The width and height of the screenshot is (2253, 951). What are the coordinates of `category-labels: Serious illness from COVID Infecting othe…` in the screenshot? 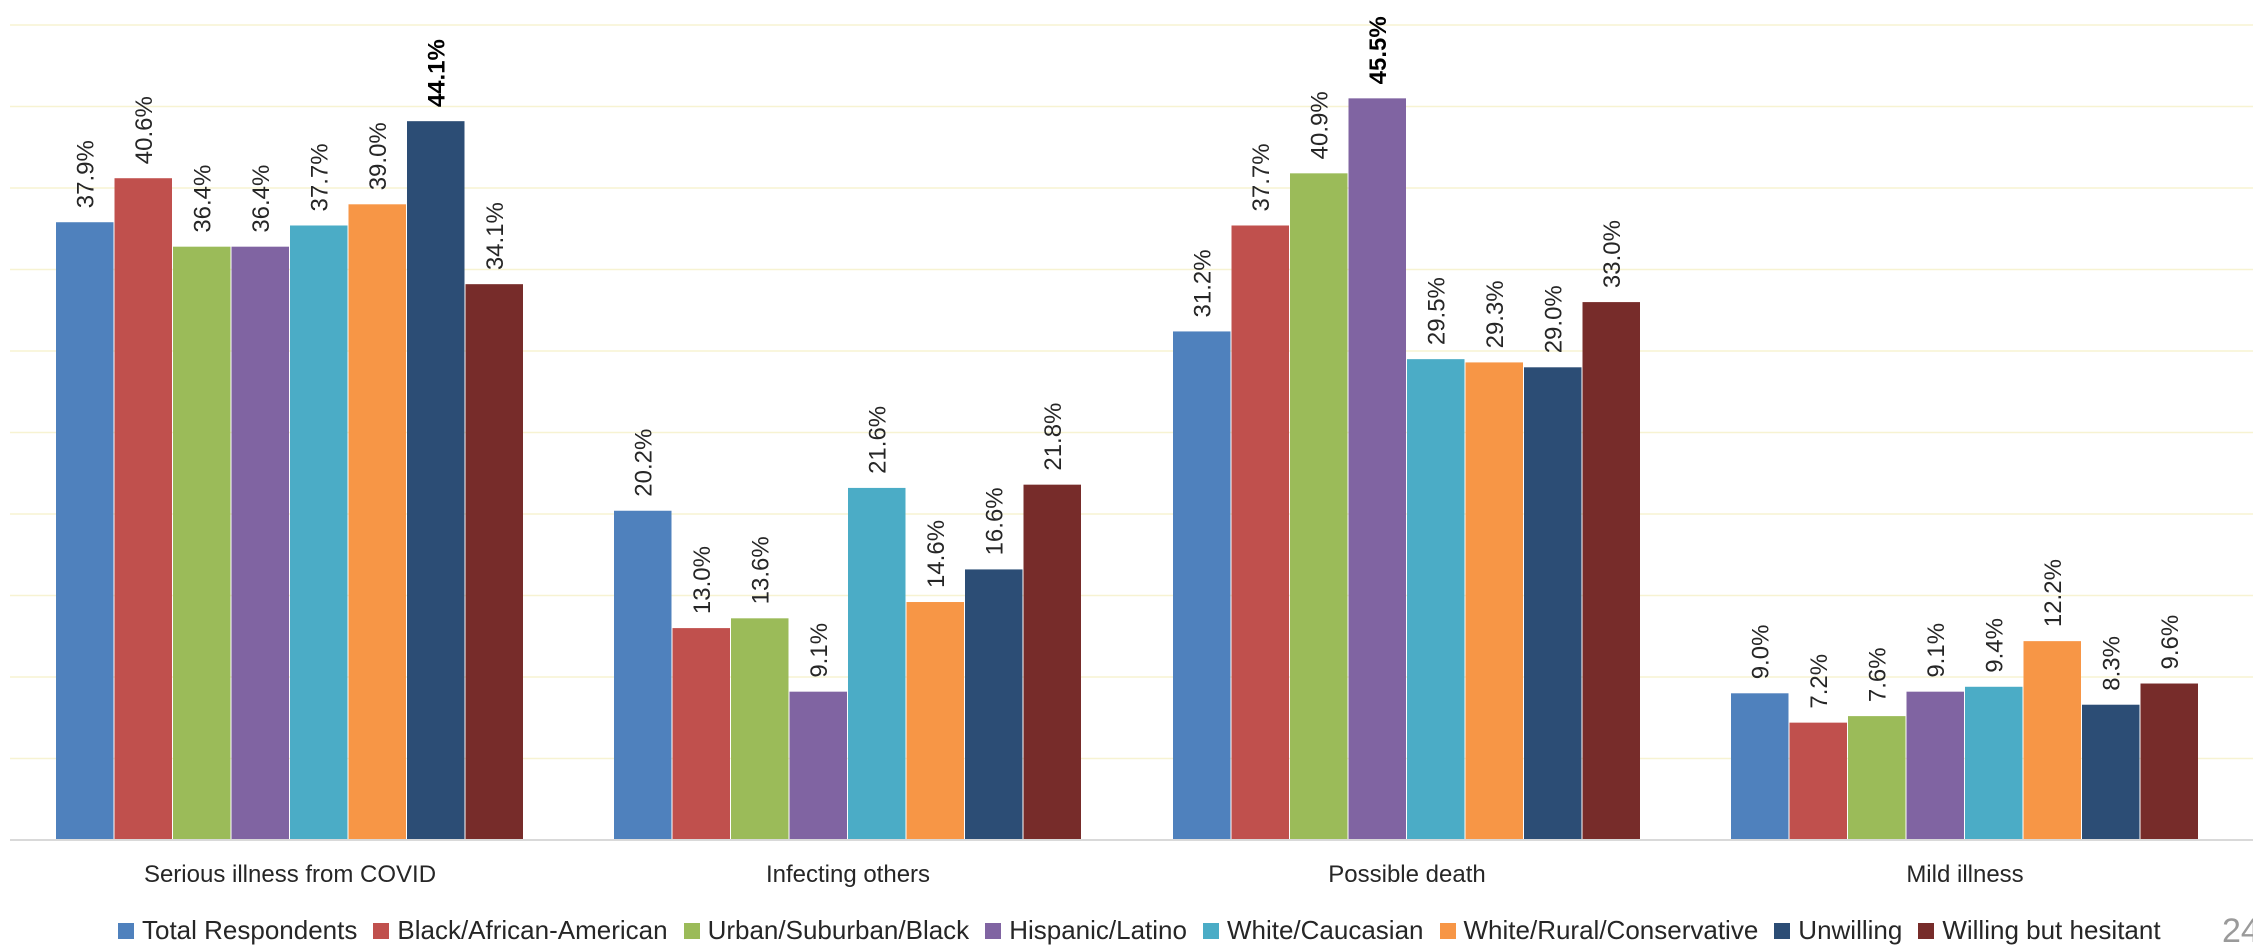 It's located at (1084, 874).